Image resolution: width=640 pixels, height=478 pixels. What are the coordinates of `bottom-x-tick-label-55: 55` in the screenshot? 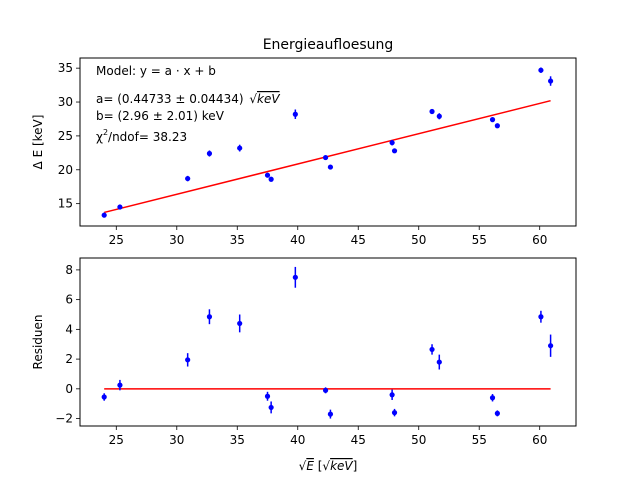 It's located at (479, 440).